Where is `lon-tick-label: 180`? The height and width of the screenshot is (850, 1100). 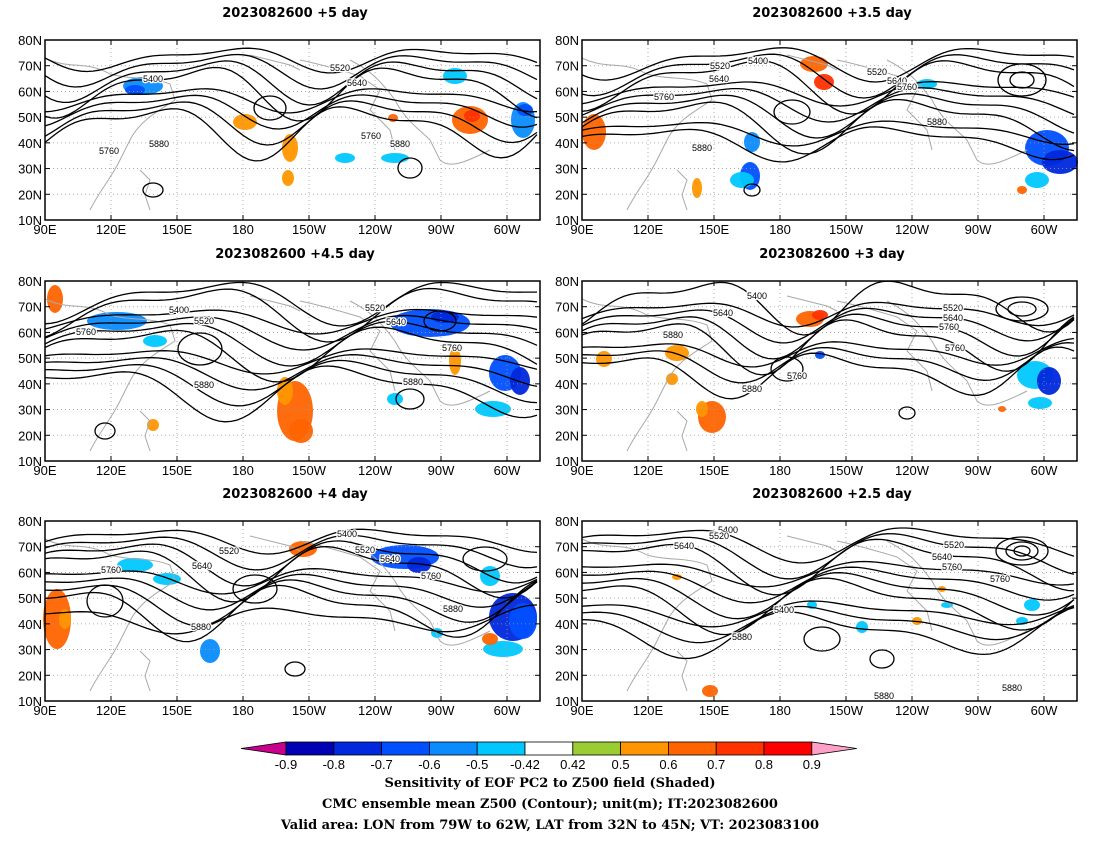
lon-tick-label: 180 is located at coordinates (780, 710).